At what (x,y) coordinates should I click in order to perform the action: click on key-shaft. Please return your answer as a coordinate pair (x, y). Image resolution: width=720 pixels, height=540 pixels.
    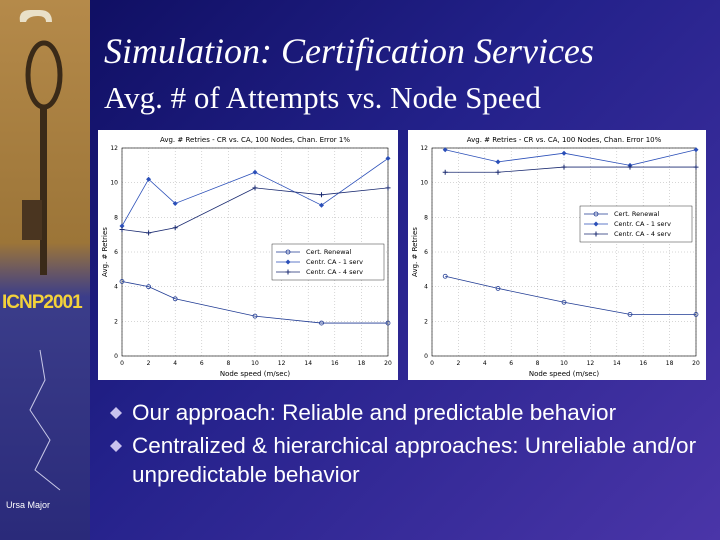
    Looking at the image, I should click on (43, 190).